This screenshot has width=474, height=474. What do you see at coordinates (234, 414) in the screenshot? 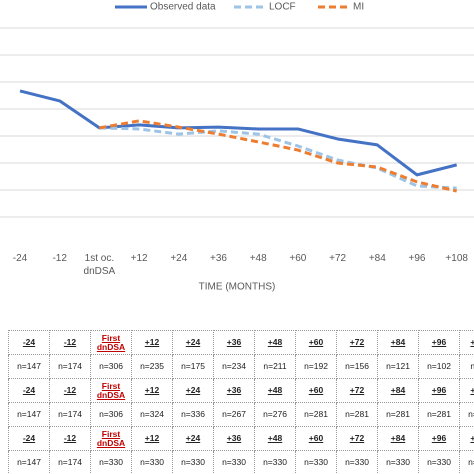
I see `count-cell: n=267` at bounding box center [234, 414].